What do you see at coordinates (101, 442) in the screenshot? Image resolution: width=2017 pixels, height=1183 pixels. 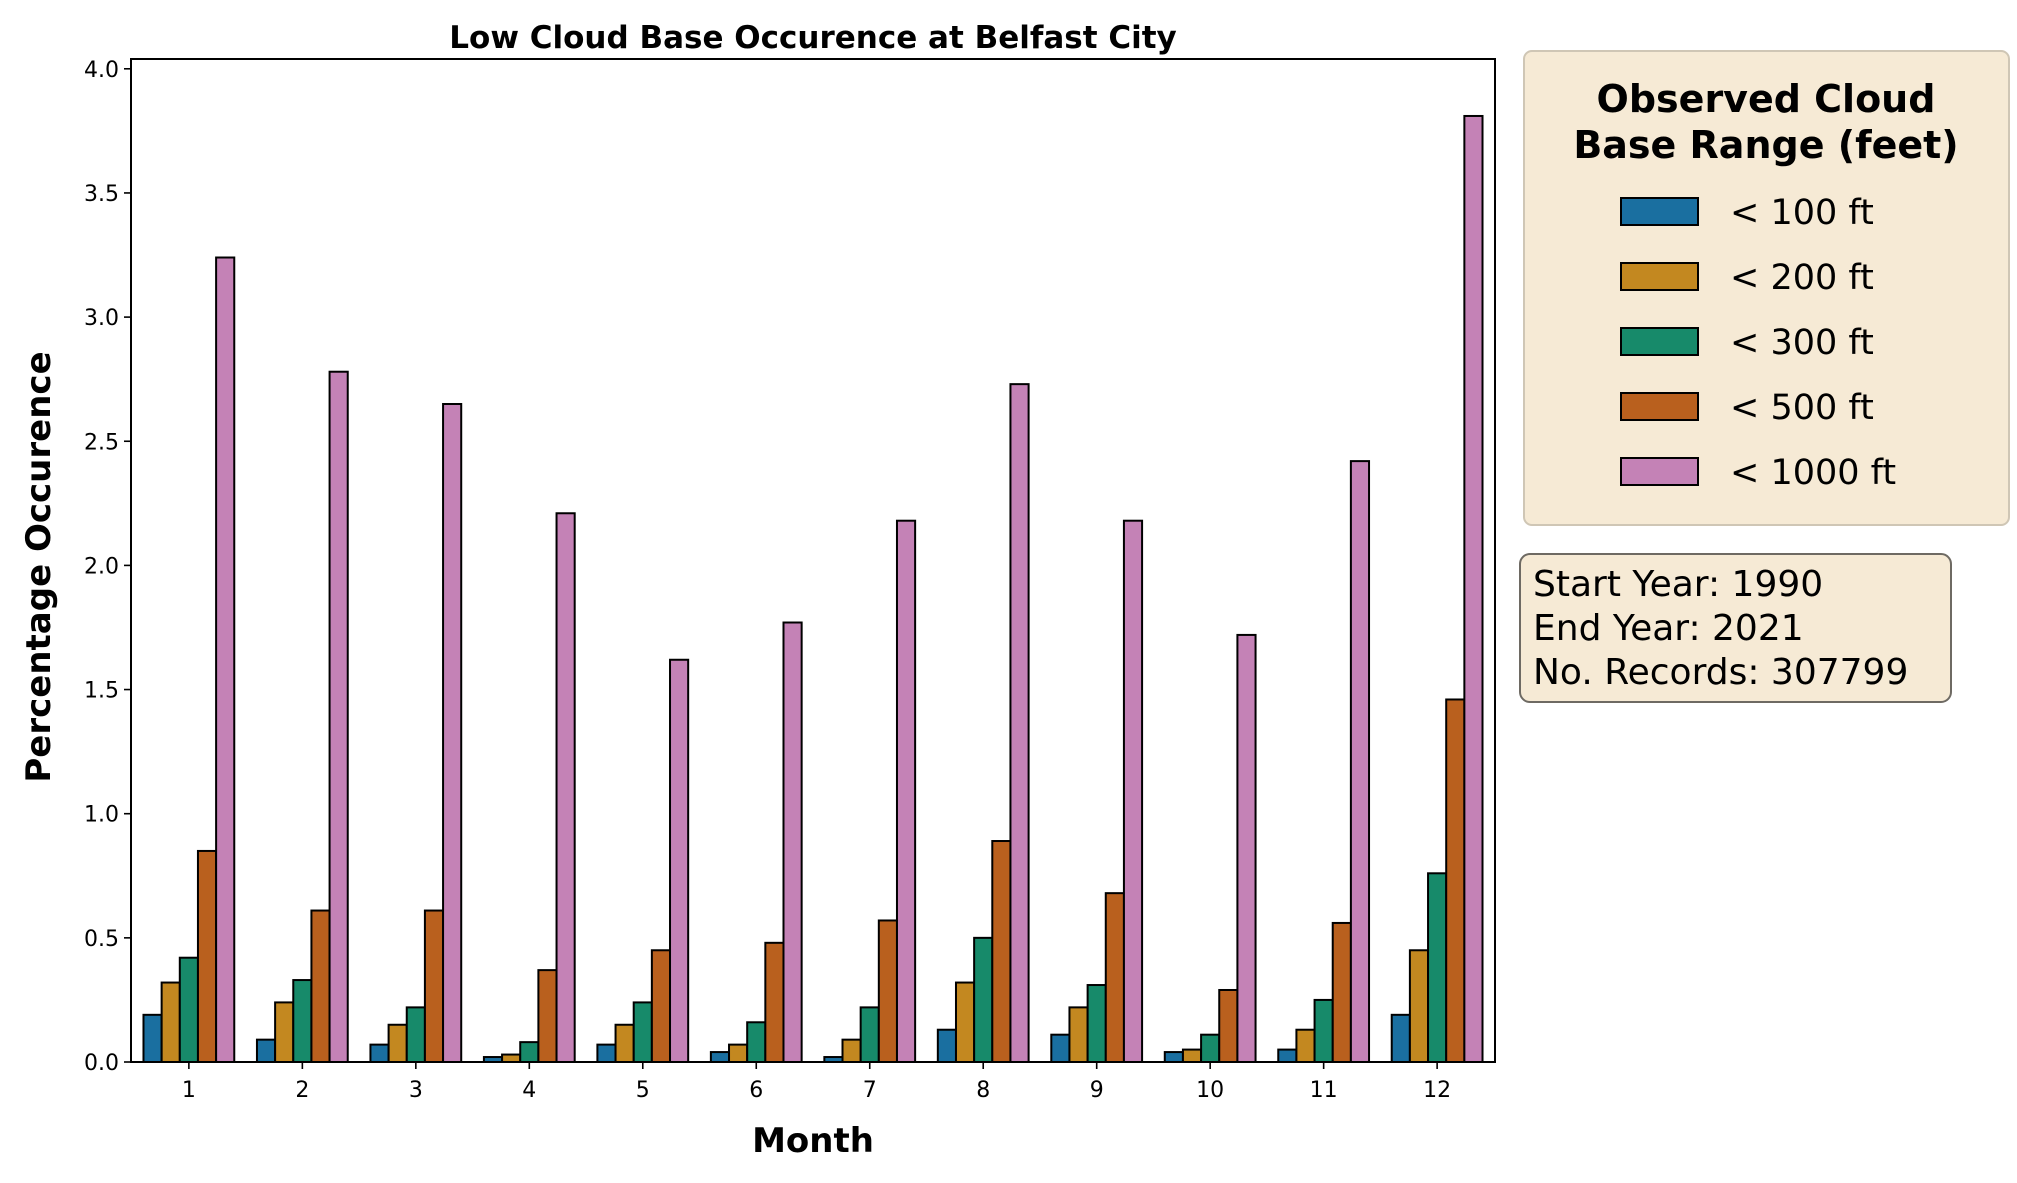 I see `y-tick-label: 2.5` at bounding box center [101, 442].